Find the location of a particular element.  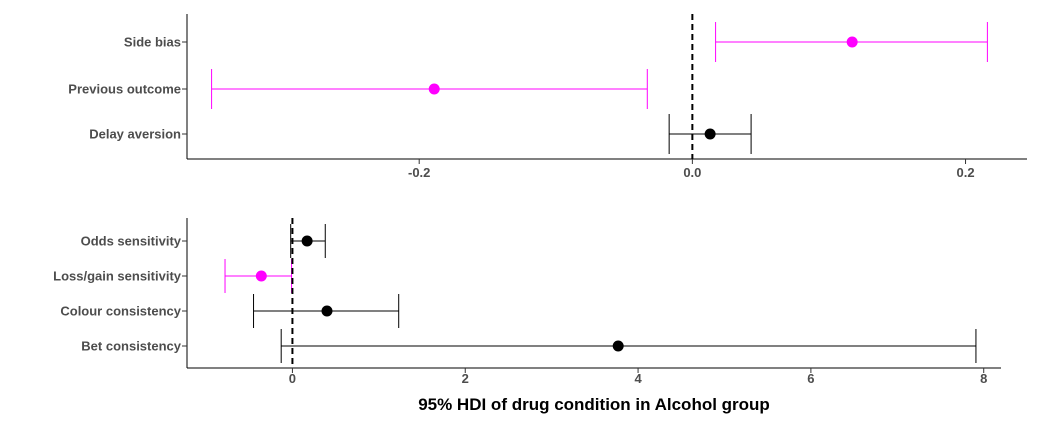

x-tick-label: 6 is located at coordinates (810, 378).